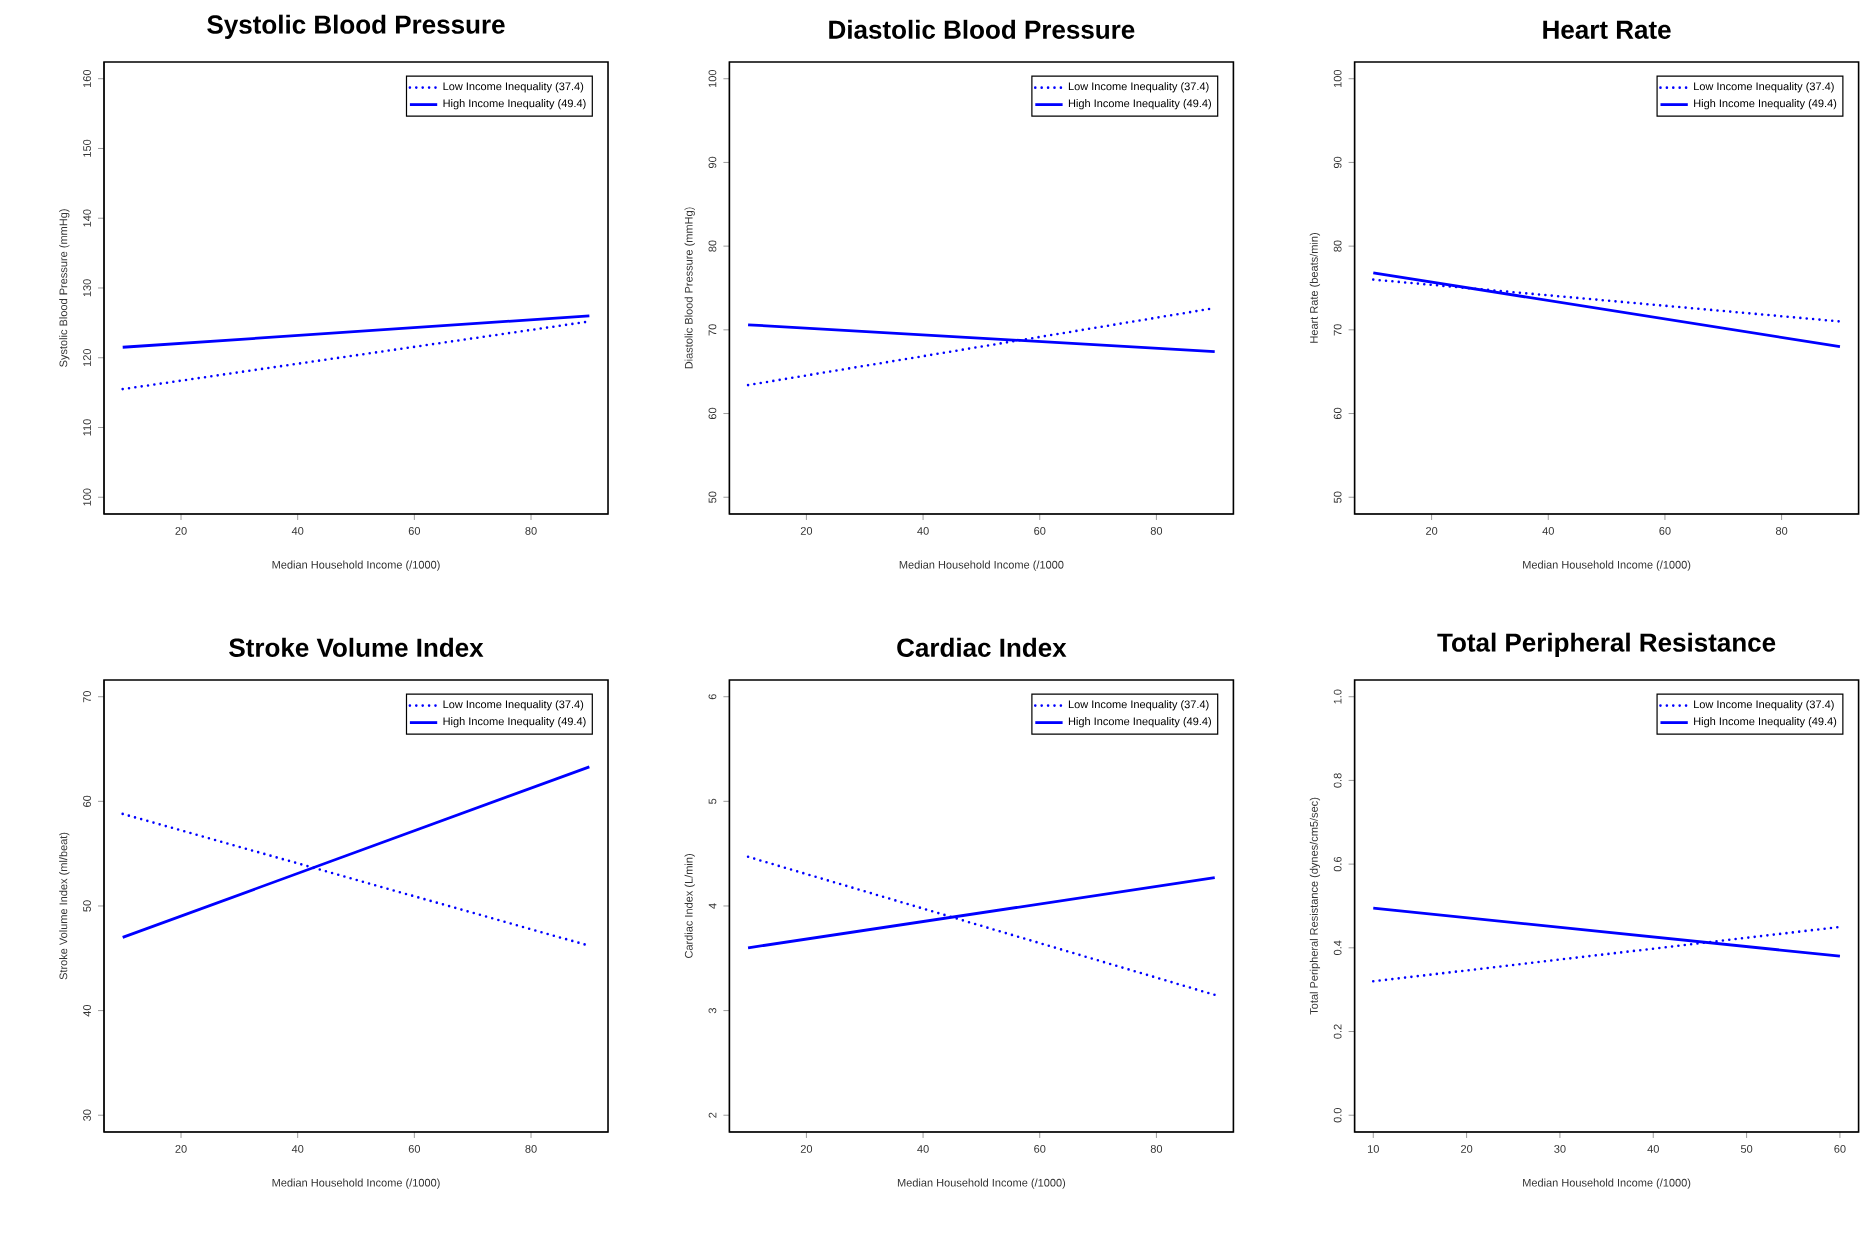 This screenshot has height=1236, width=1876. What do you see at coordinates (356, 647) in the screenshot?
I see `chart-title: Stroke Volume Index` at bounding box center [356, 647].